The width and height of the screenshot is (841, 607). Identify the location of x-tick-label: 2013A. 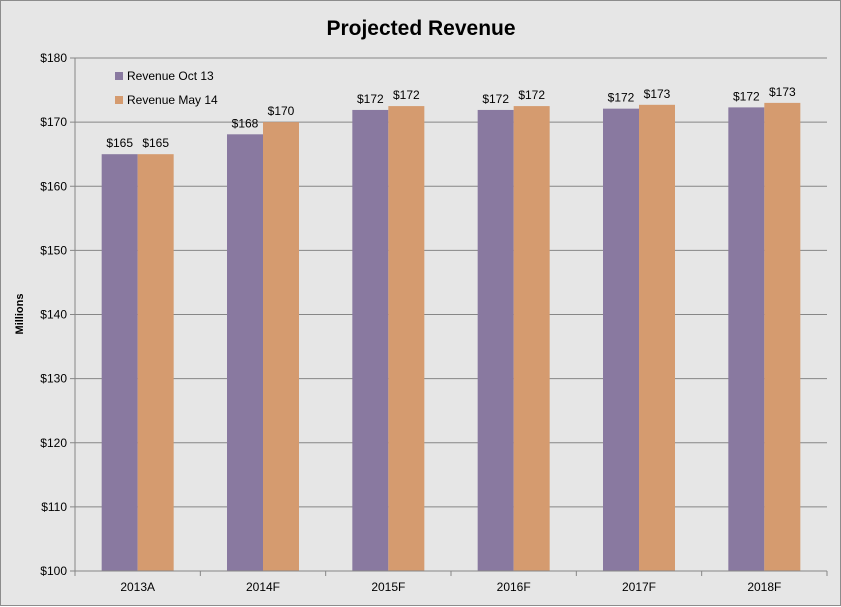
(137, 587).